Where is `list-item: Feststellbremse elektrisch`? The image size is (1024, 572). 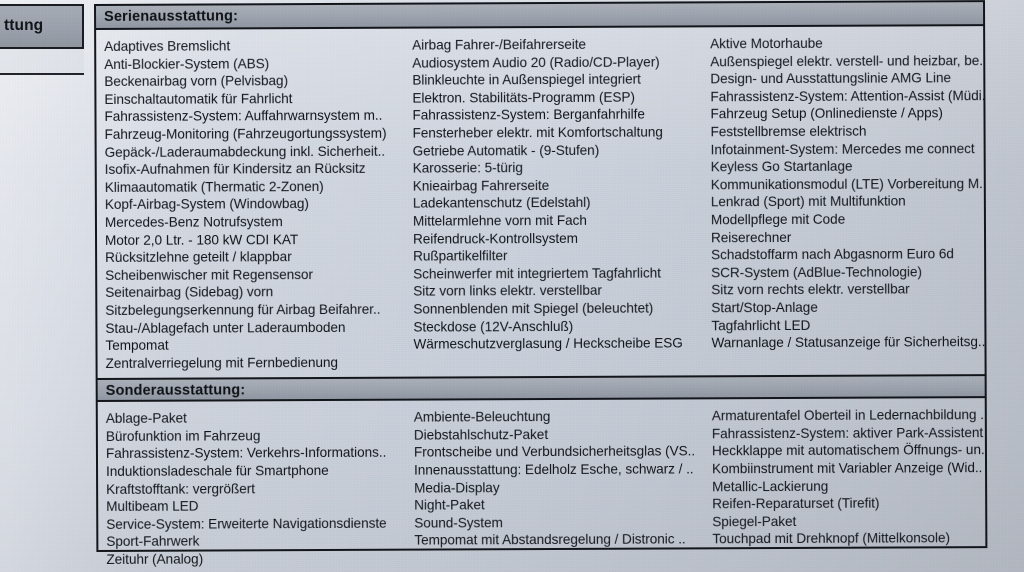 list-item: Feststellbremse elektrisch is located at coordinates (788, 131).